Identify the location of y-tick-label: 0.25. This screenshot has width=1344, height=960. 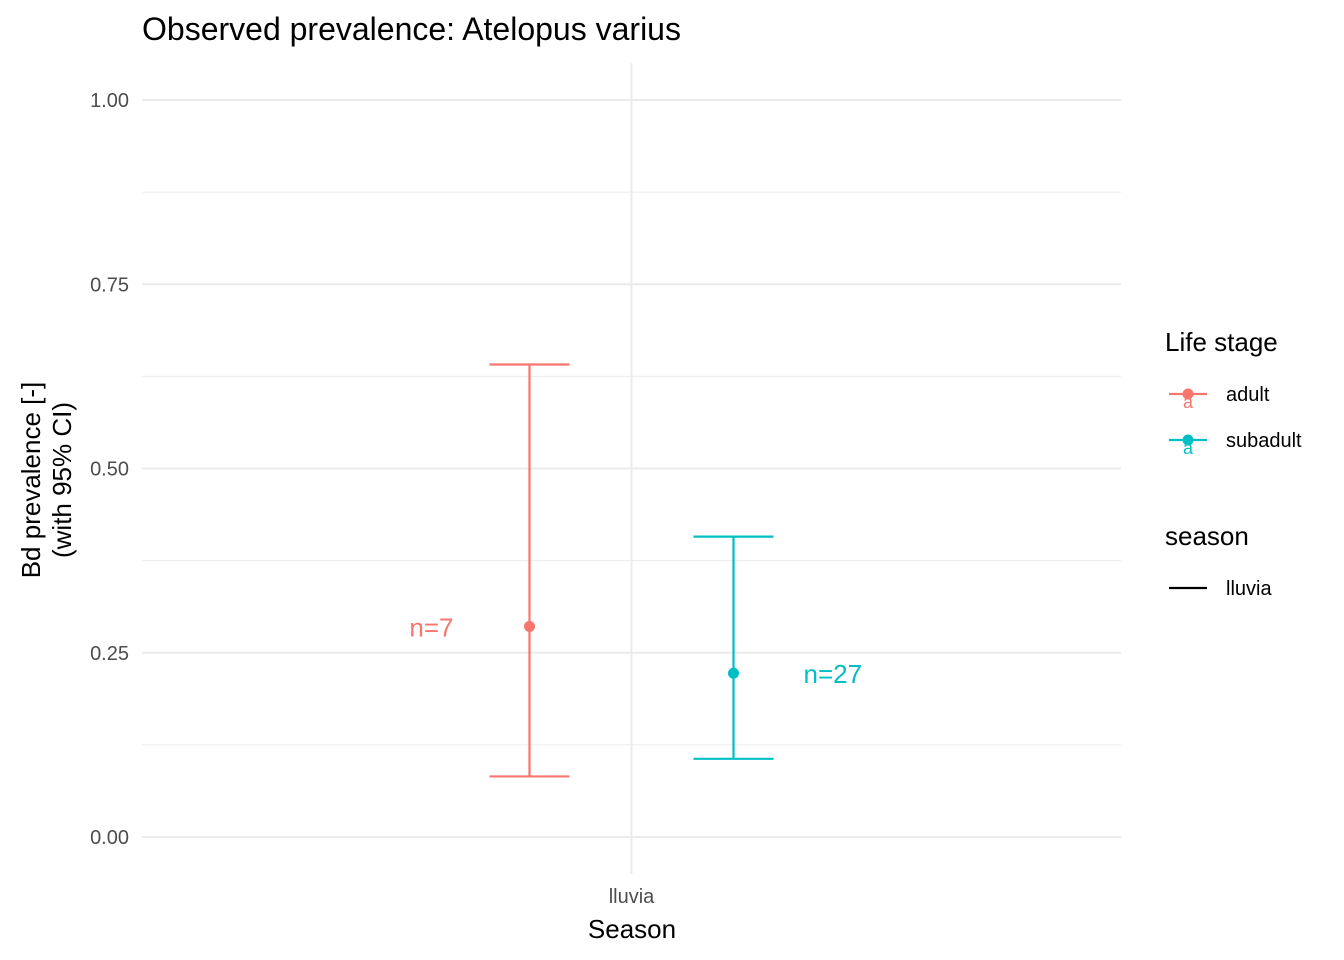
(109, 654).